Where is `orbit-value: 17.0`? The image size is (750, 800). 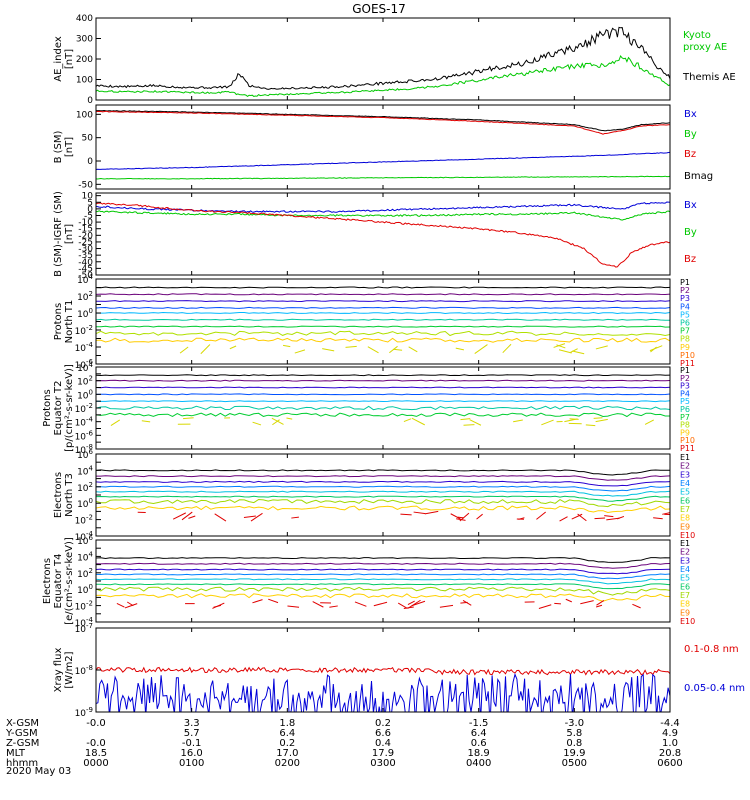
orbit-value: 17.0 is located at coordinates (287, 753).